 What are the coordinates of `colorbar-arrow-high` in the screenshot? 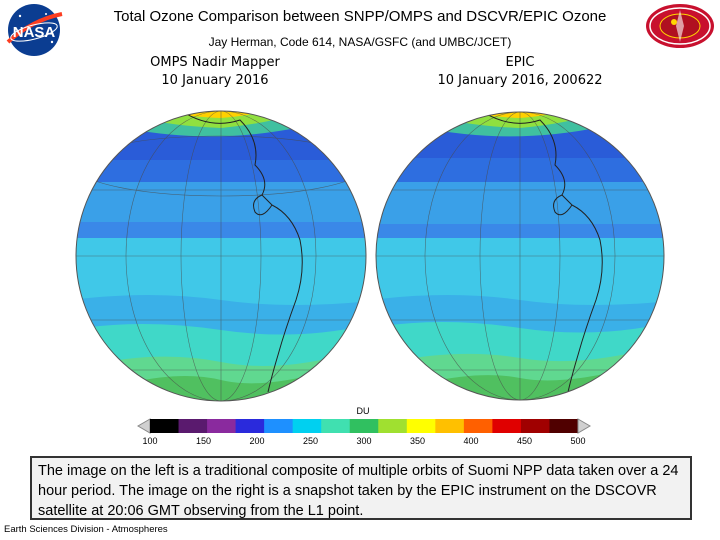 It's located at (584, 426).